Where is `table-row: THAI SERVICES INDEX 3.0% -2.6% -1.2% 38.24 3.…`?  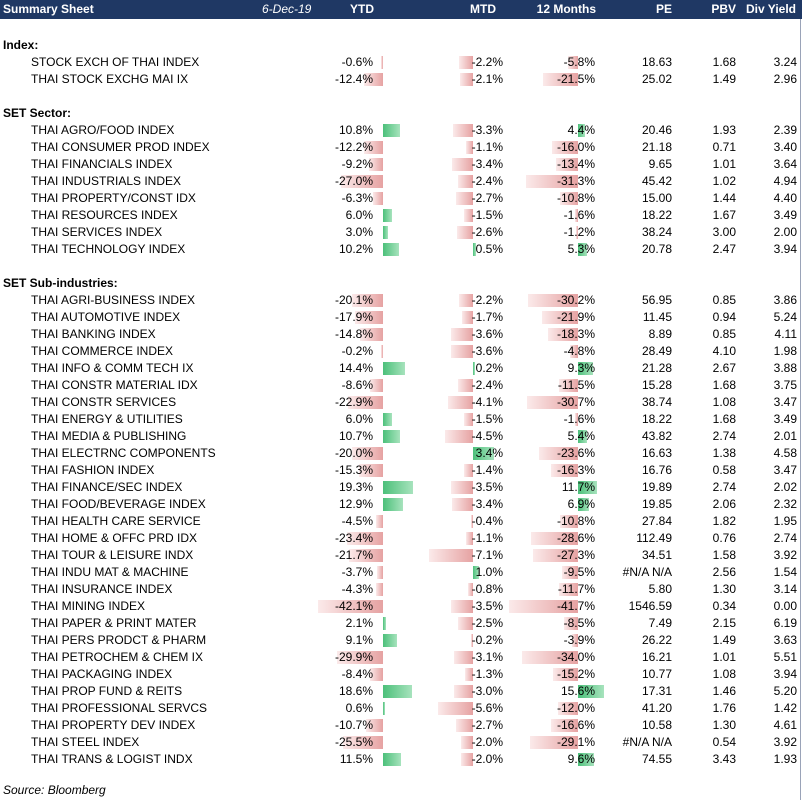
table-row: THAI SERVICES INDEX 3.0% -2.6% -1.2% 38.24 3.… is located at coordinates (401, 232).